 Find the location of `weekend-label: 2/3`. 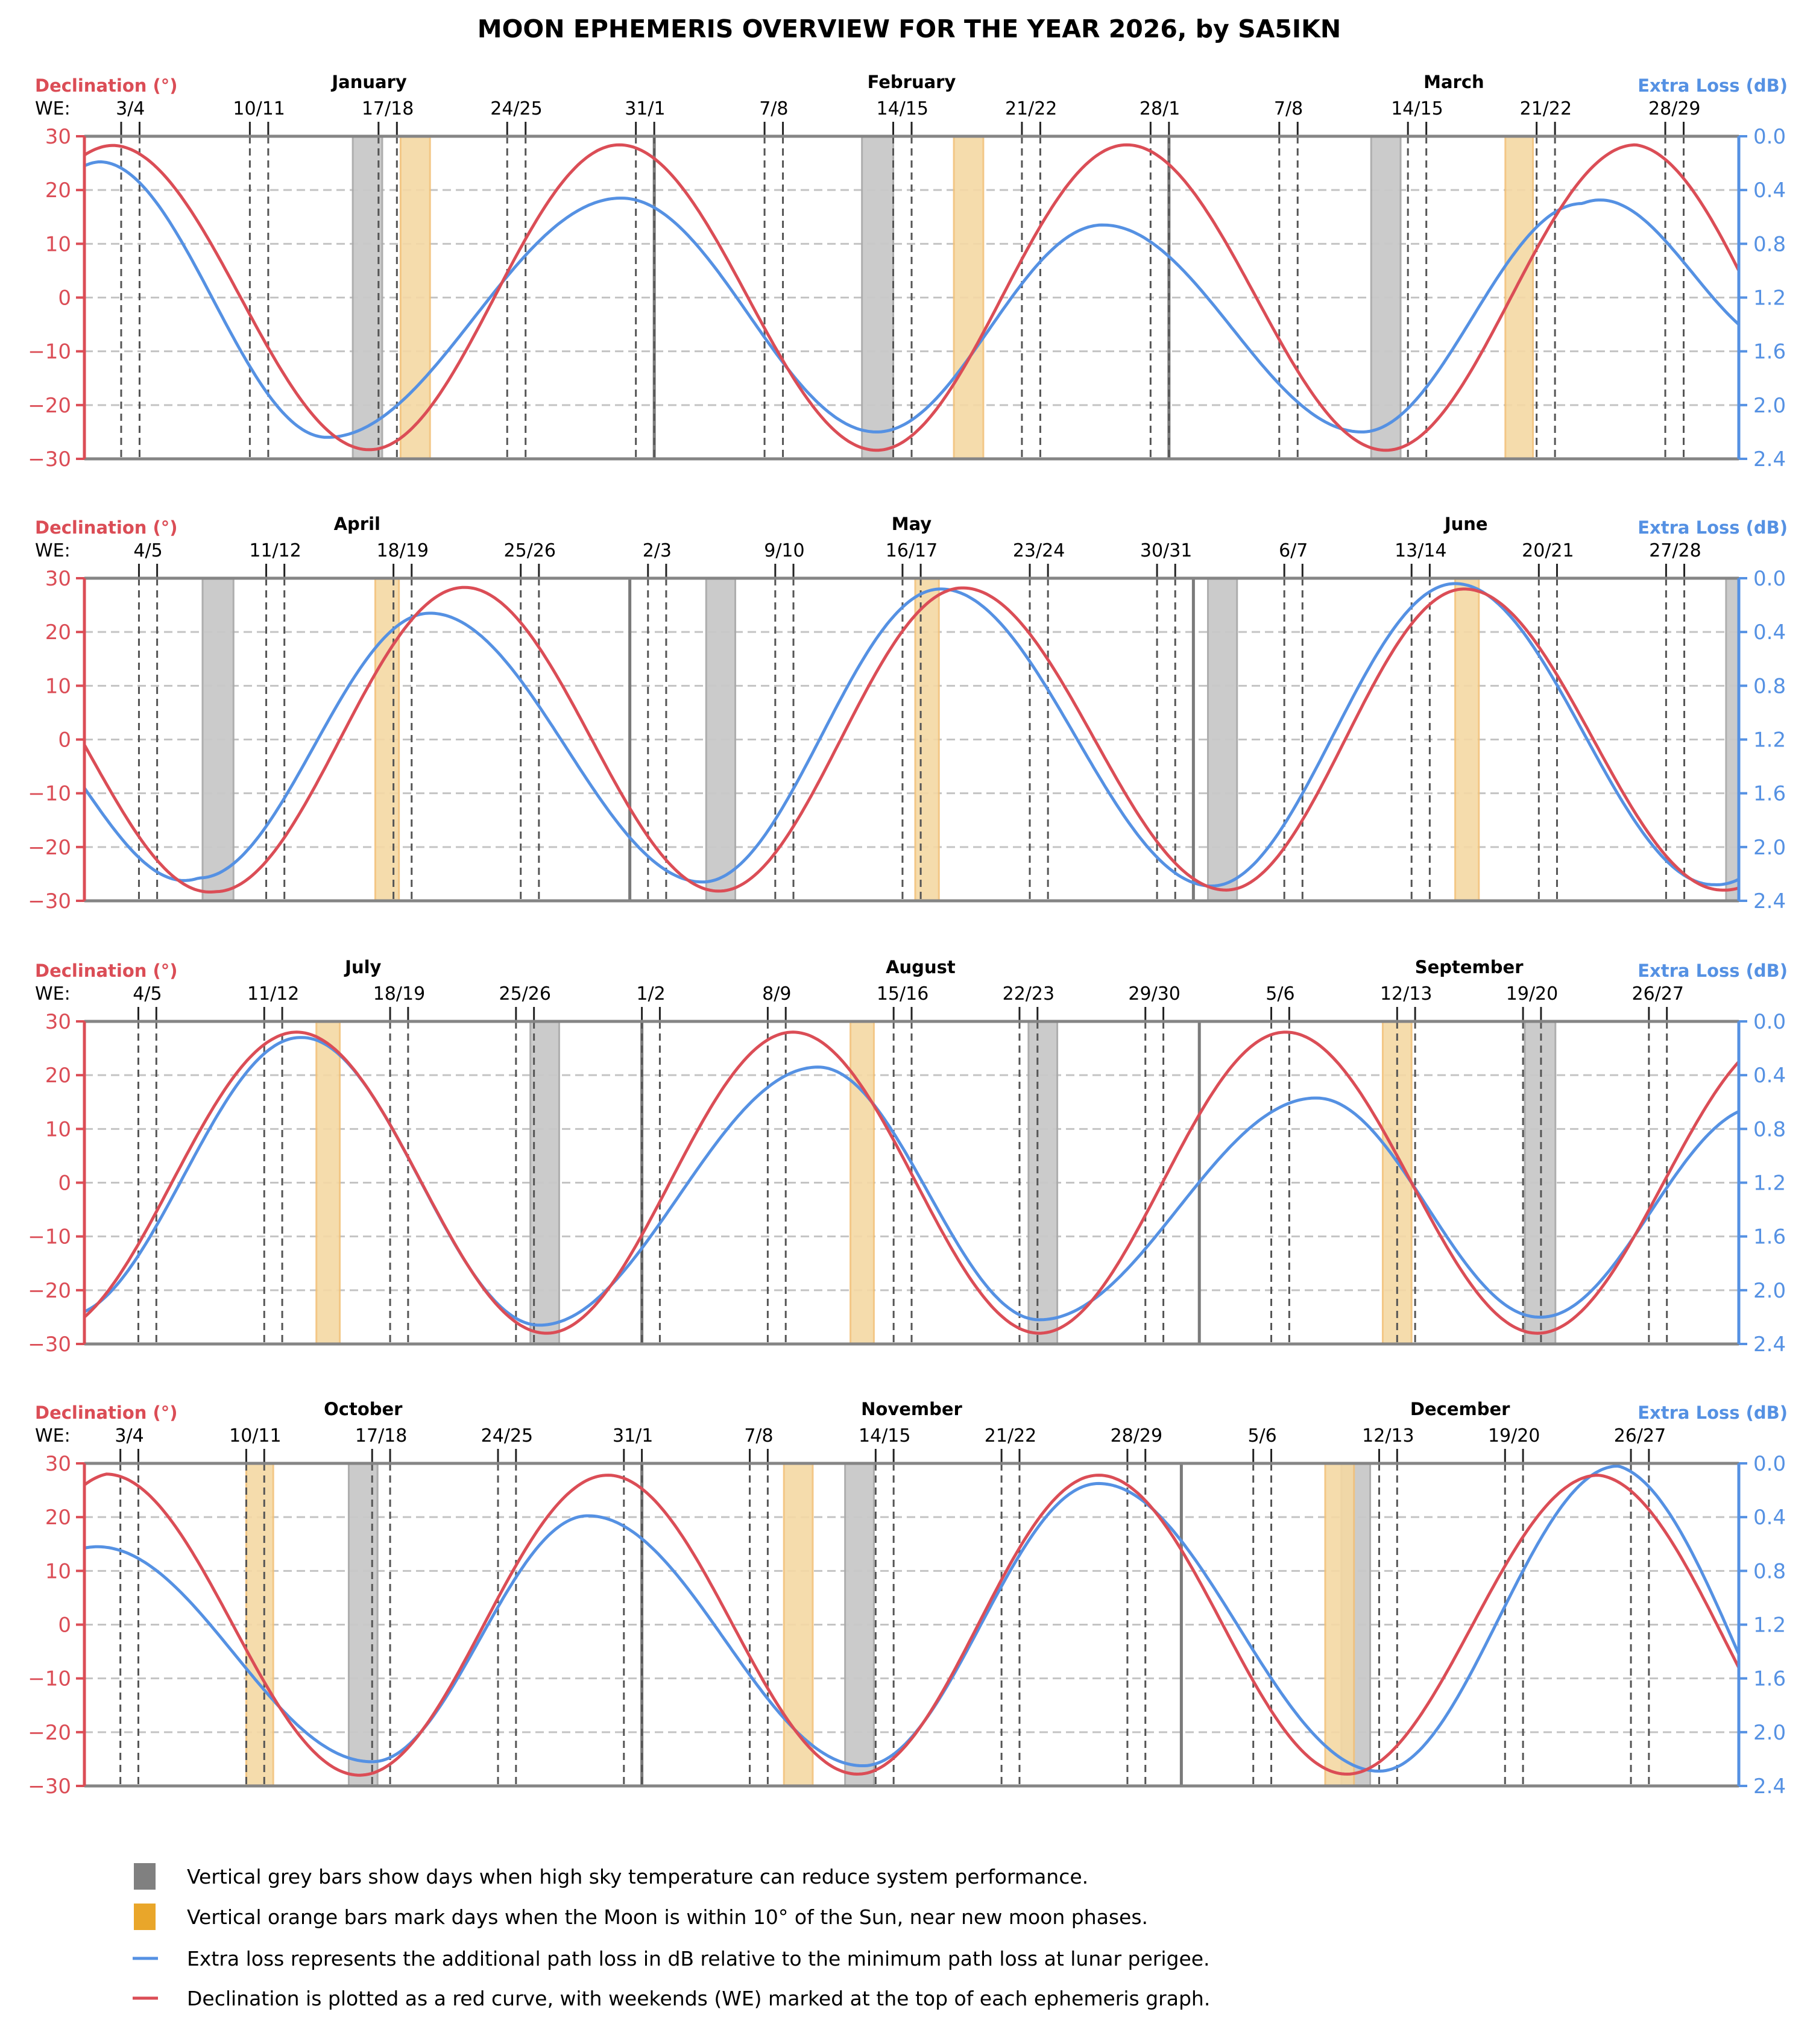

weekend-label: 2/3 is located at coordinates (657, 550).